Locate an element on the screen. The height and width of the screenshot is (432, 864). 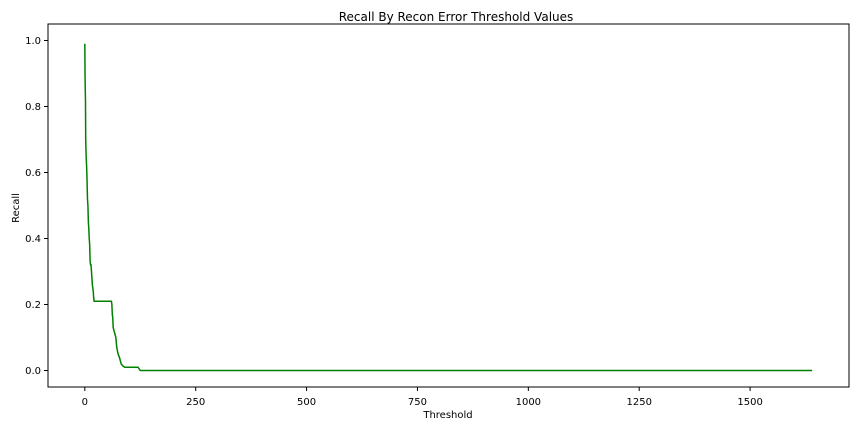
x-tick-label: 500 is located at coordinates (306, 402).